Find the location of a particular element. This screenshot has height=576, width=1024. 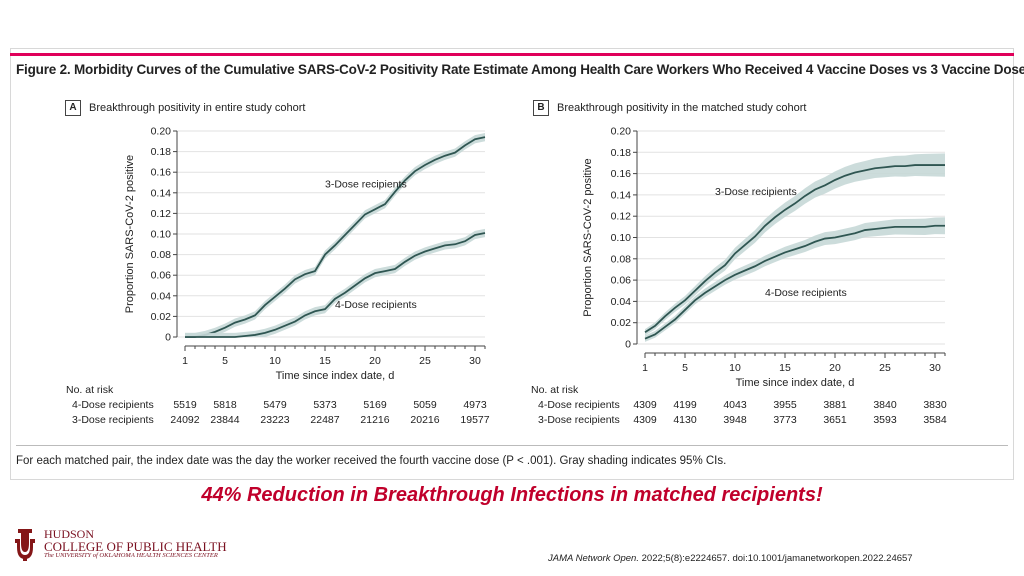

risk-value: 4043 is located at coordinates (735, 405).